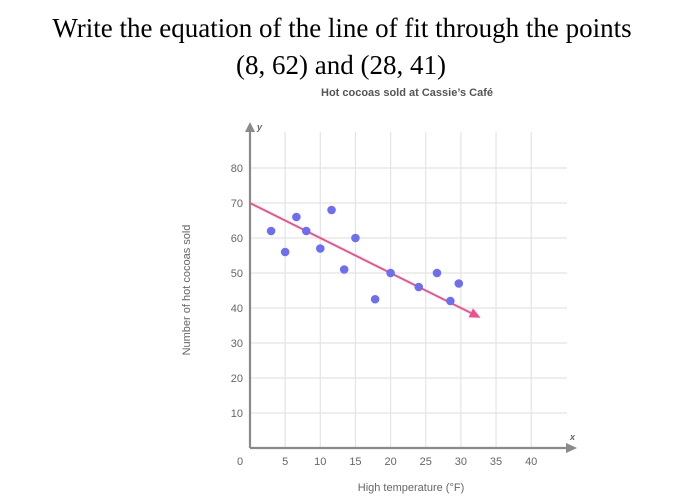 This screenshot has height=500, width=700. I want to click on x-tick-label: 30, so click(461, 462).